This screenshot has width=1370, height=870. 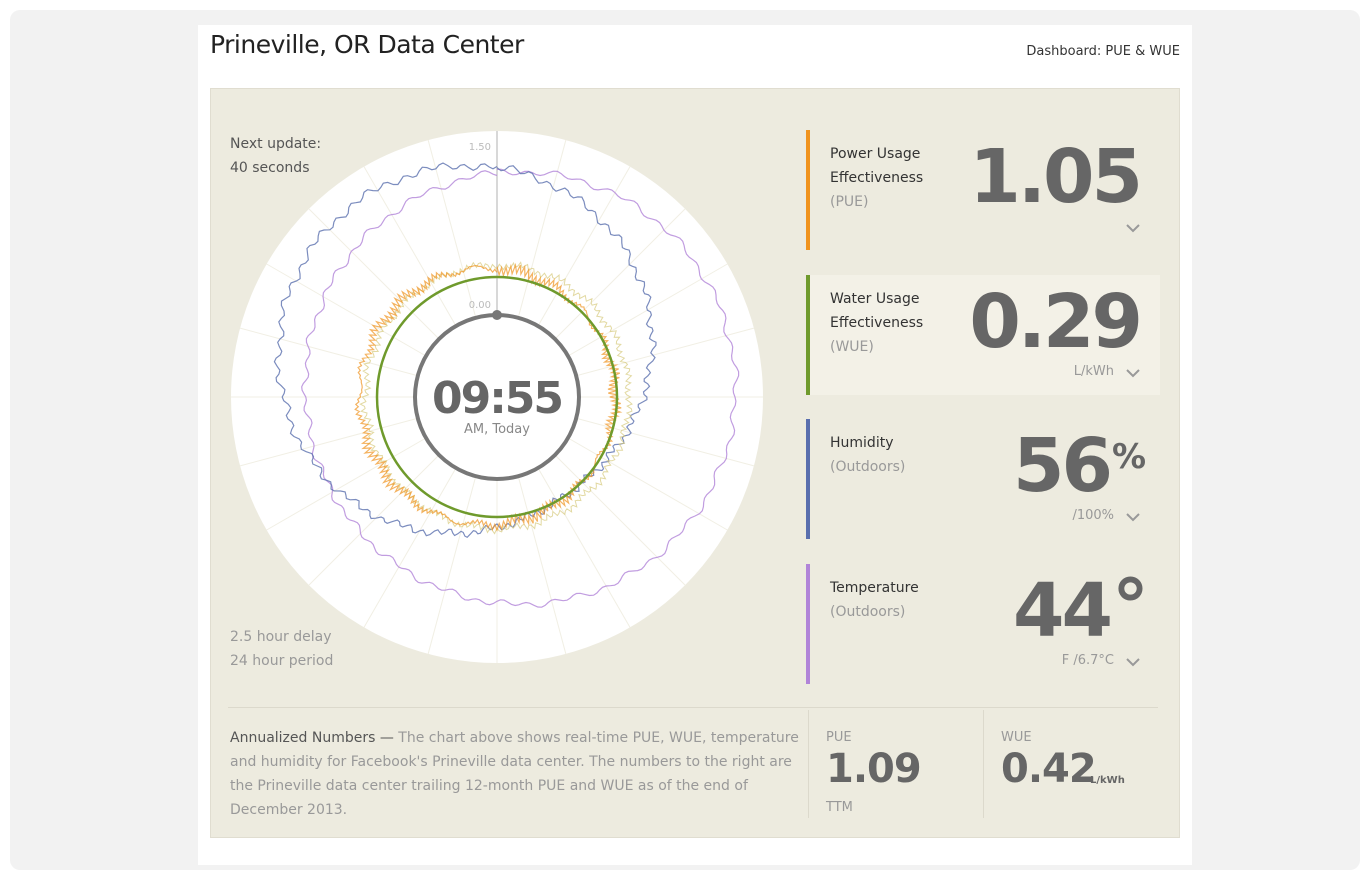 I want to click on clock-hand, so click(x=497, y=315).